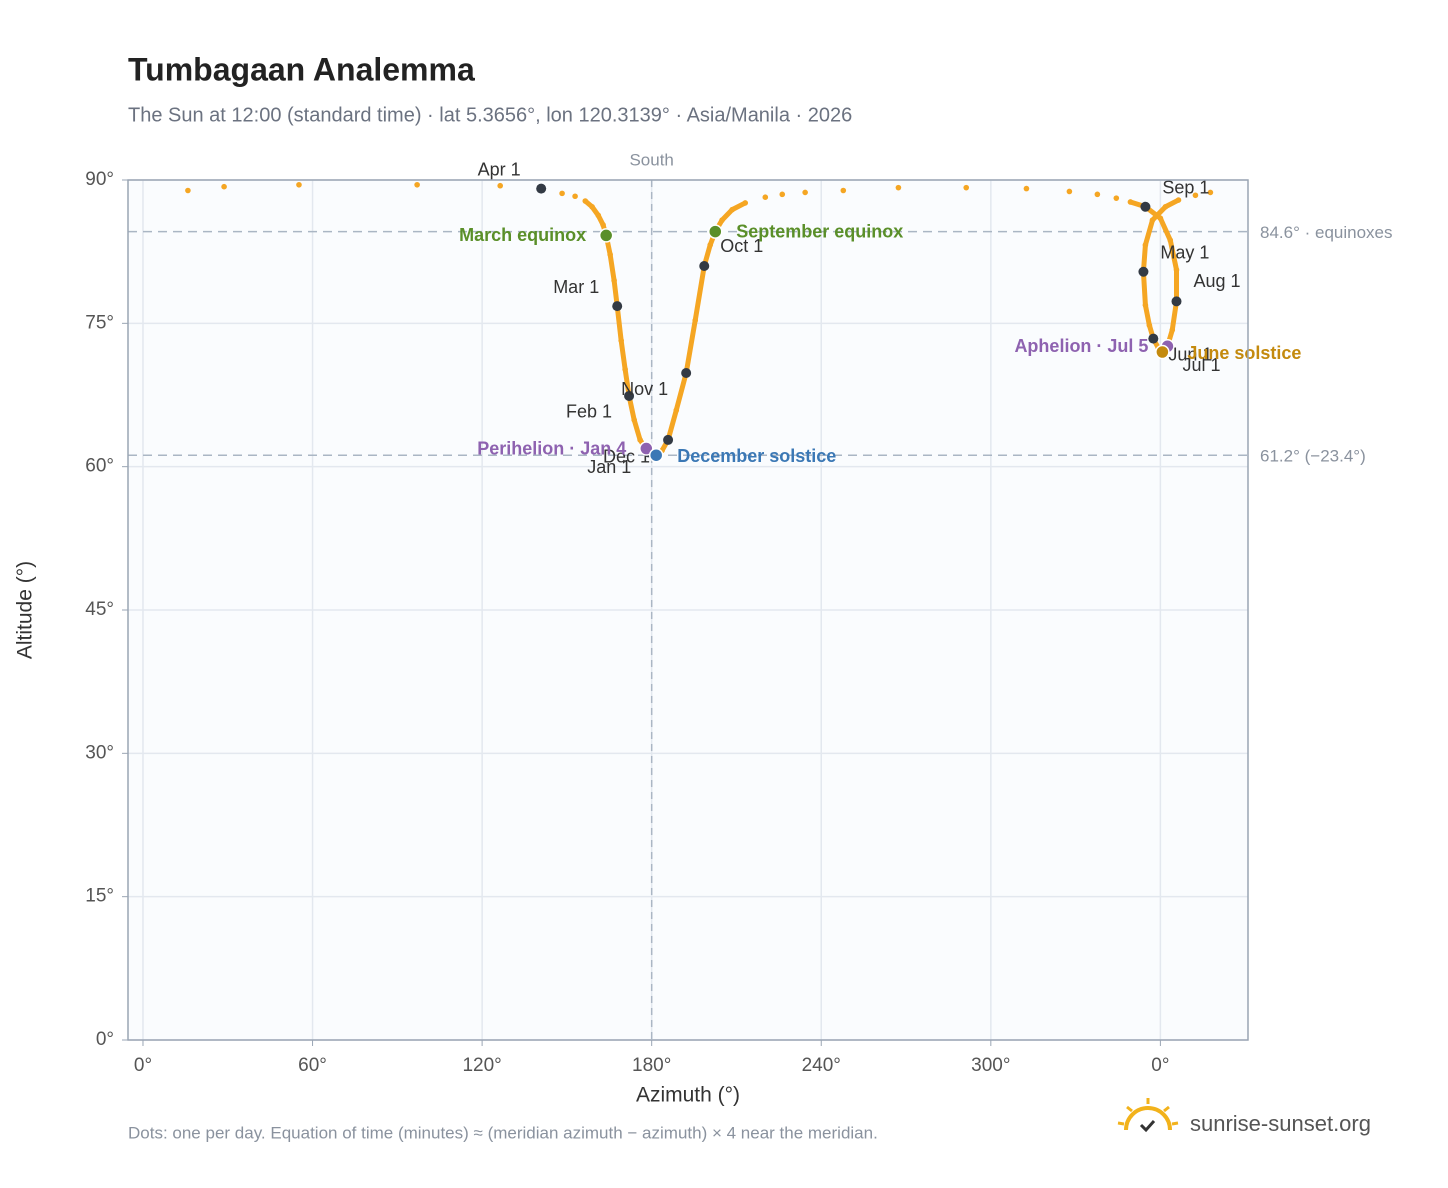 The image size is (1448, 1188). I want to click on event-label: Aphelion · Jul 5, so click(1081, 346).